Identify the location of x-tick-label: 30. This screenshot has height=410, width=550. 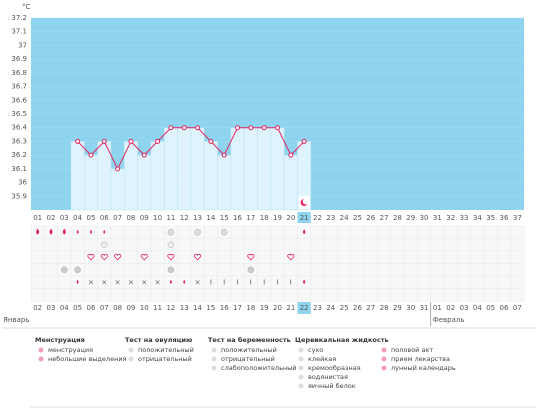
(424, 218).